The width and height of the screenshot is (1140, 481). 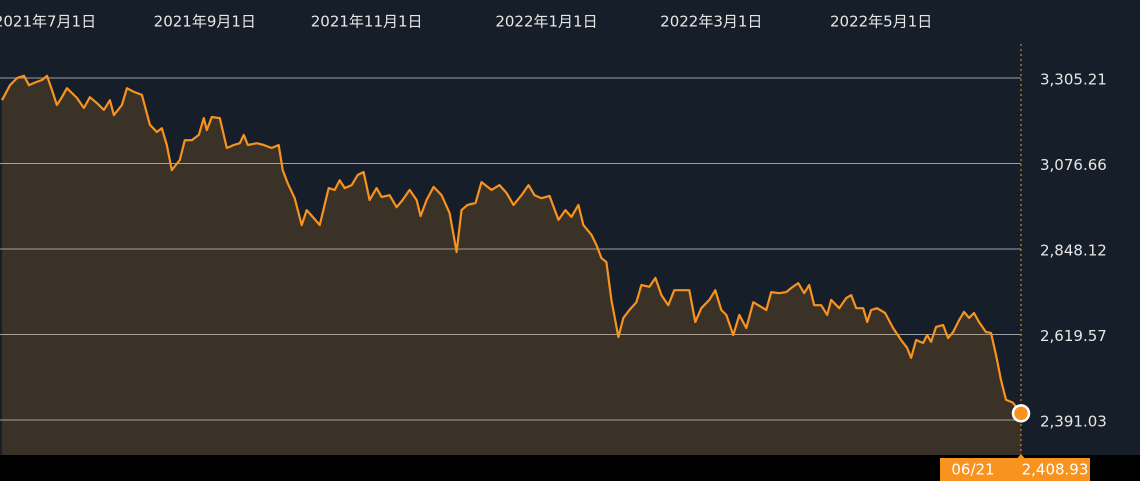 I want to click on y-tick-label: 2,848.12, so click(x=1073, y=251).